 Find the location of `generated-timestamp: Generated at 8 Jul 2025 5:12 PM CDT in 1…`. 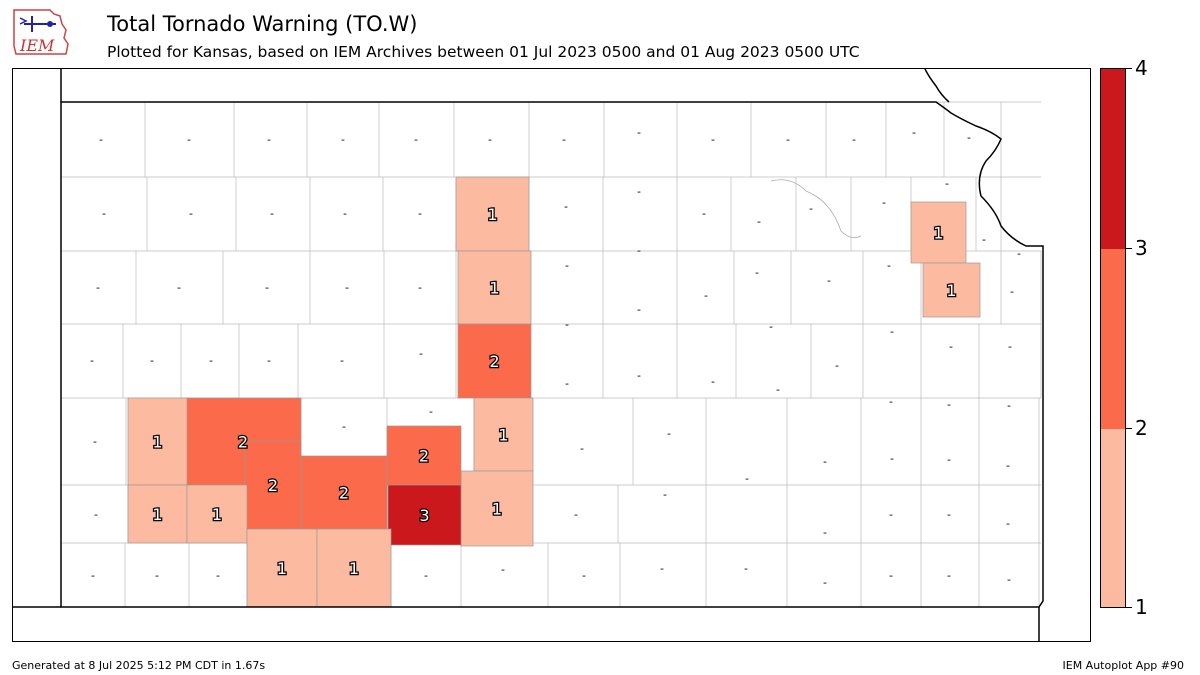

generated-timestamp: Generated at 8 Jul 2025 5:12 PM CDT in 1… is located at coordinates (139, 665).